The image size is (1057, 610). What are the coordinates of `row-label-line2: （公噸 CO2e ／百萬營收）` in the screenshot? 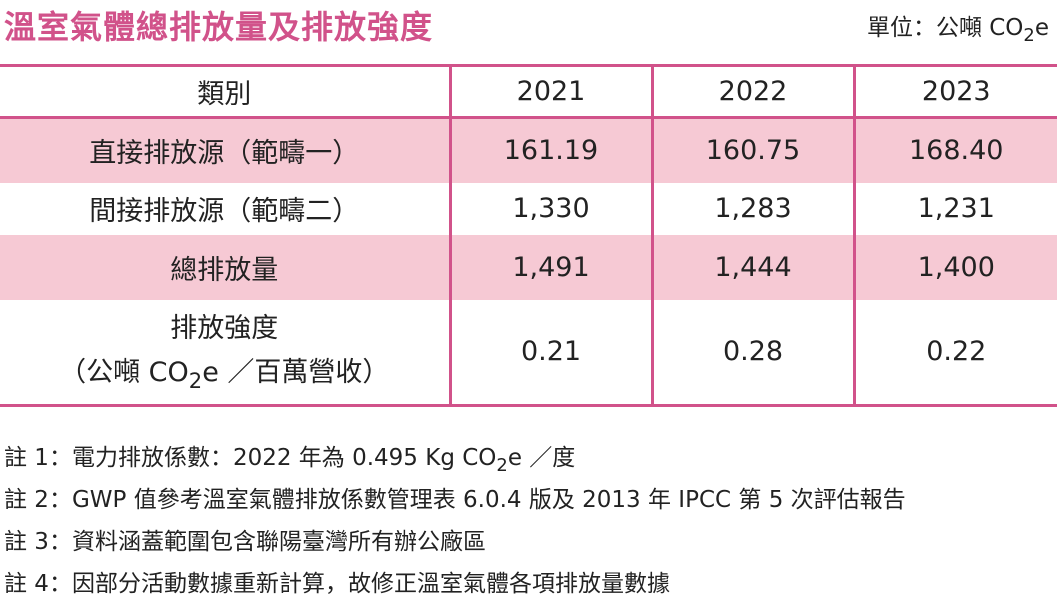 It's located at (224, 375).